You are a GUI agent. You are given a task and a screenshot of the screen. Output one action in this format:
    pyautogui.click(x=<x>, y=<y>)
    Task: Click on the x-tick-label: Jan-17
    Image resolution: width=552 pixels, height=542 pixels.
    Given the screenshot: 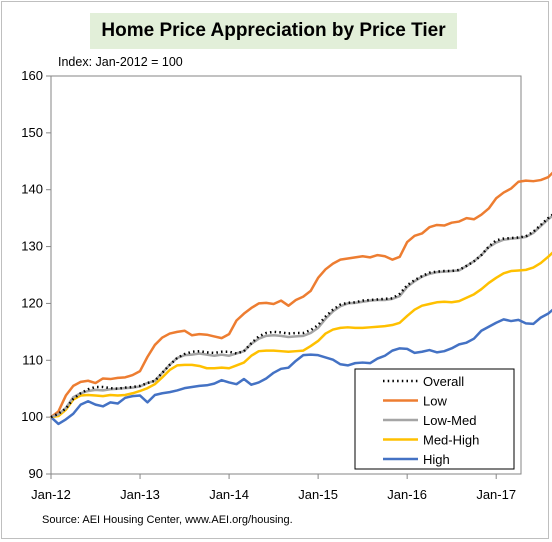 What is the action you would take?
    pyautogui.click(x=496, y=494)
    